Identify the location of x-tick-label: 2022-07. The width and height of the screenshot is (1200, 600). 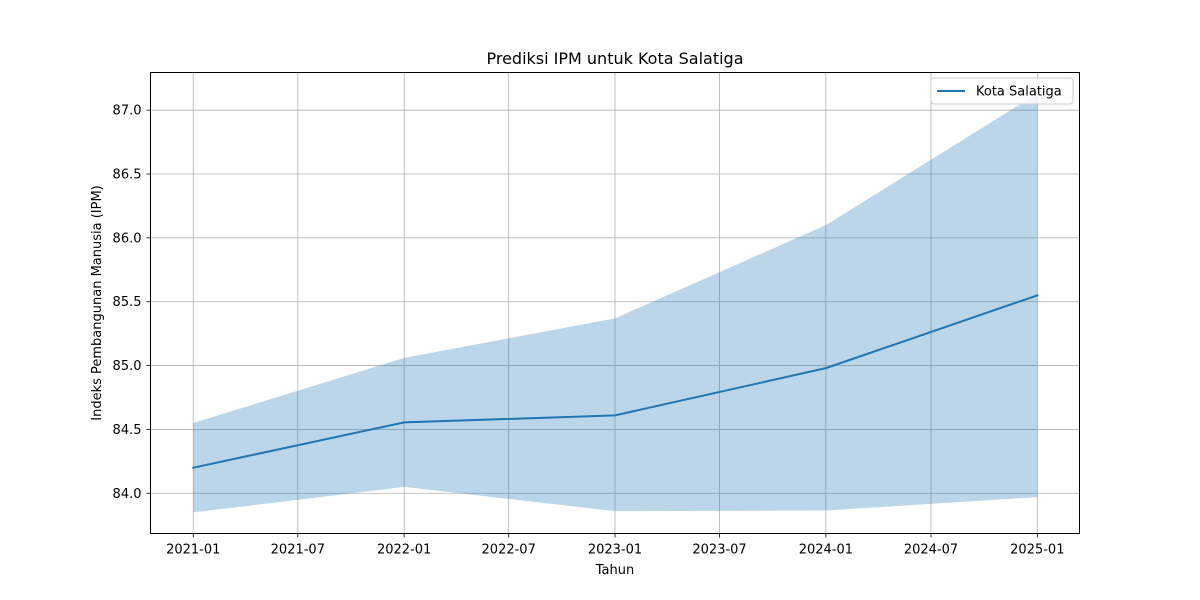
(509, 550).